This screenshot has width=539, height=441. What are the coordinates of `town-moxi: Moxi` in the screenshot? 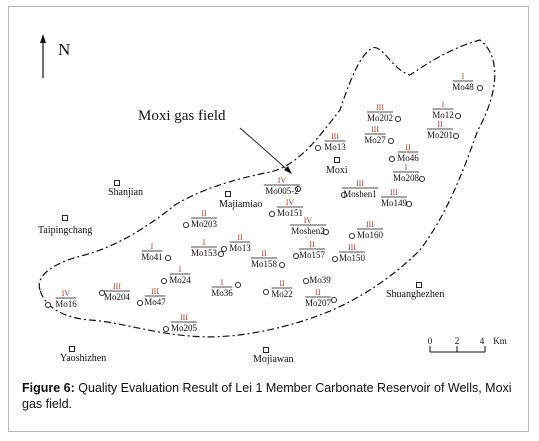 It's located at (337, 166).